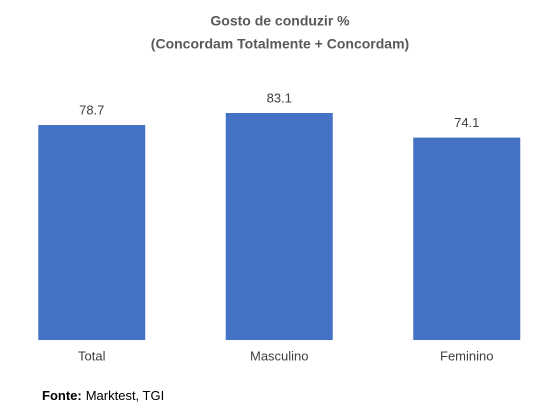 The image size is (548, 417). I want to click on source: Fonte: Marktest, TGI, so click(103, 395).